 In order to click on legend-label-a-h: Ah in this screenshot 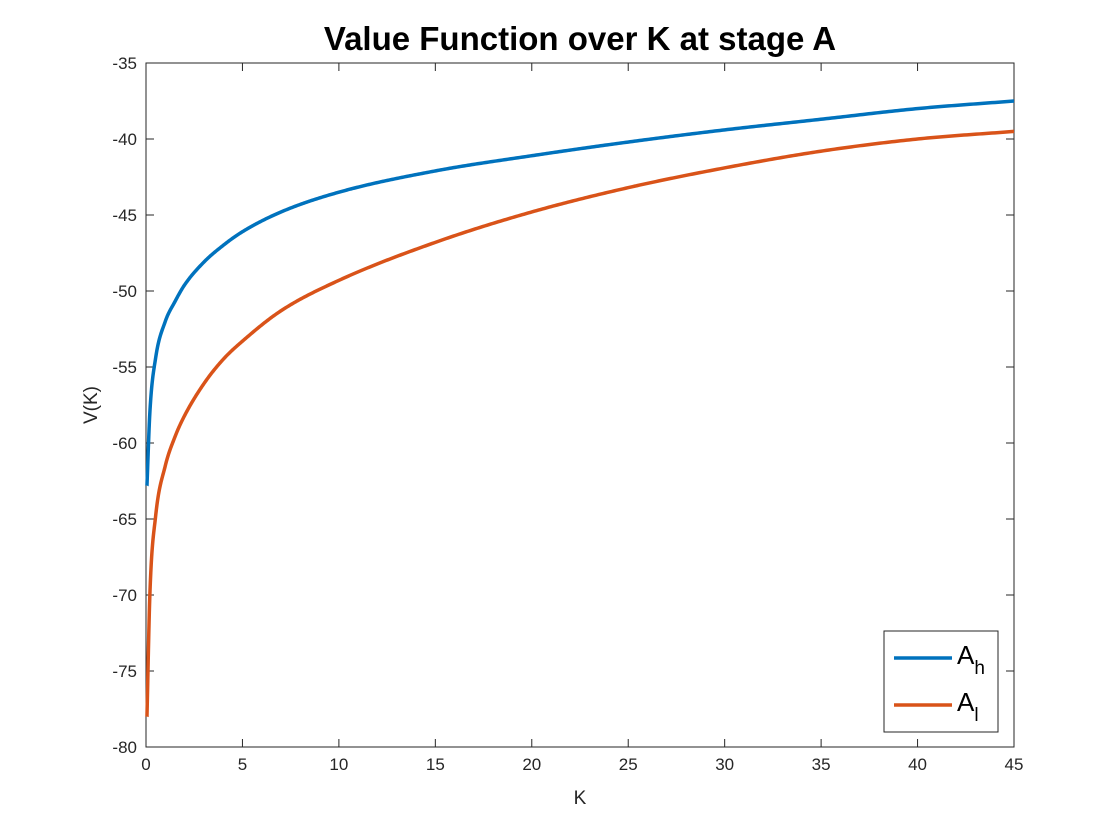, I will do `click(971, 659)`.